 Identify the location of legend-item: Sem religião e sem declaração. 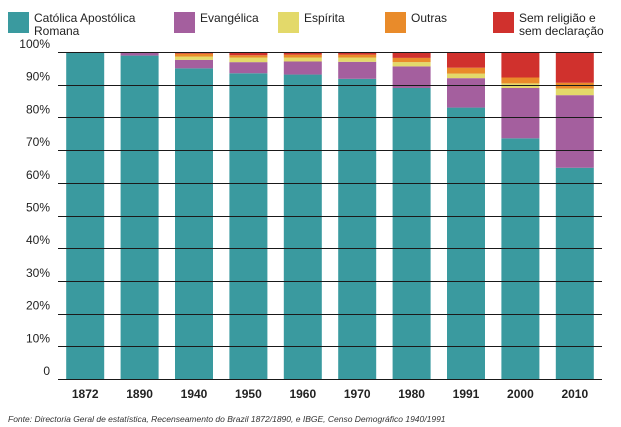
(548, 25).